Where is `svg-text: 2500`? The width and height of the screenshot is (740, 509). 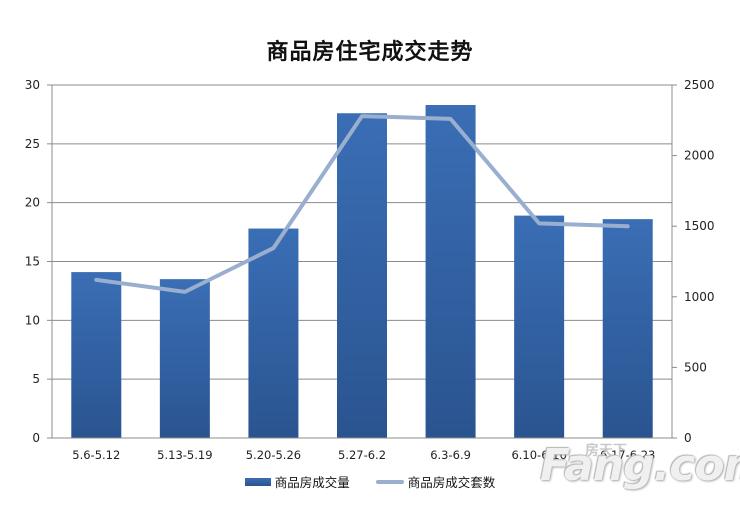
svg-text: 2500 is located at coordinates (699, 85).